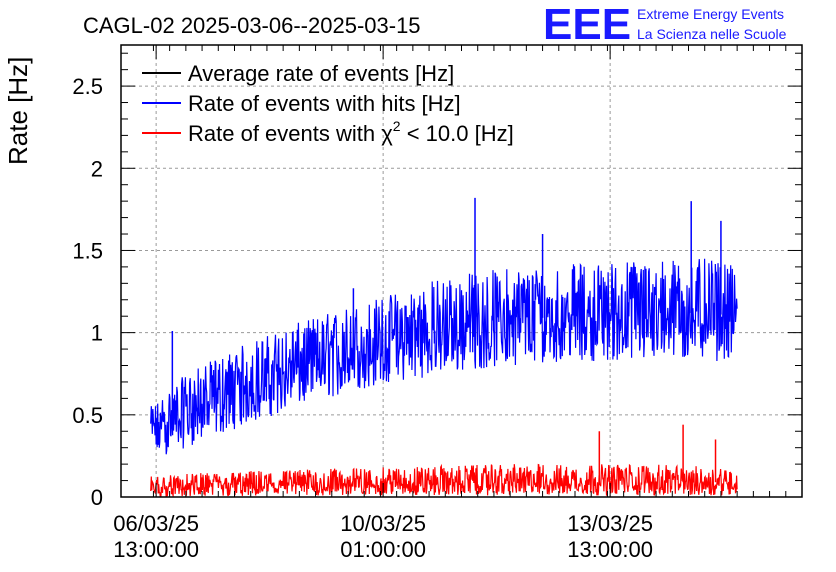  Describe the element at coordinates (444, 480) in the screenshot. I see `series-chi2-line` at that location.